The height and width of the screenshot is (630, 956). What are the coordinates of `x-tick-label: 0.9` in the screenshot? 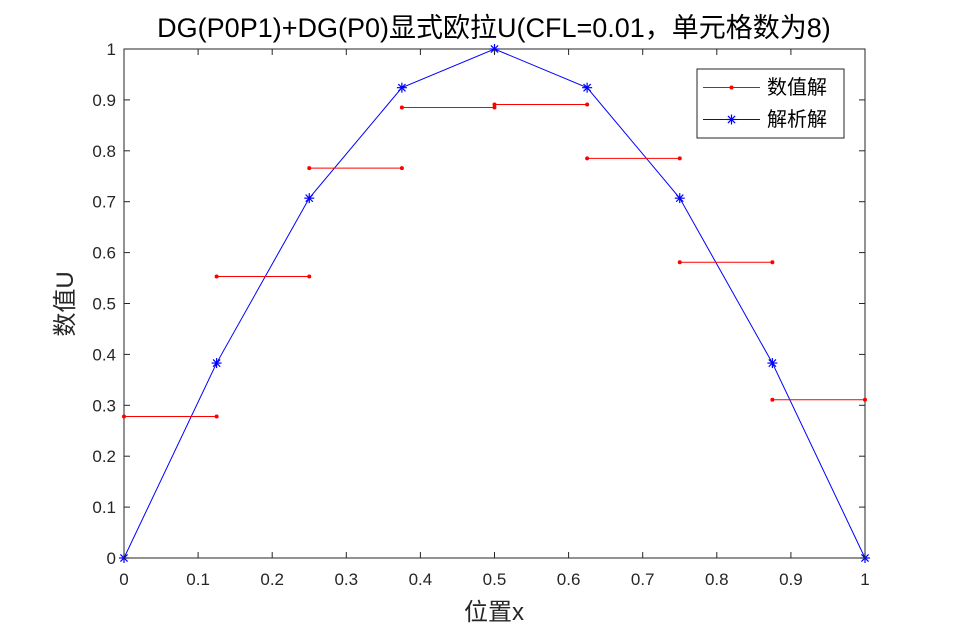 It's located at (791, 579).